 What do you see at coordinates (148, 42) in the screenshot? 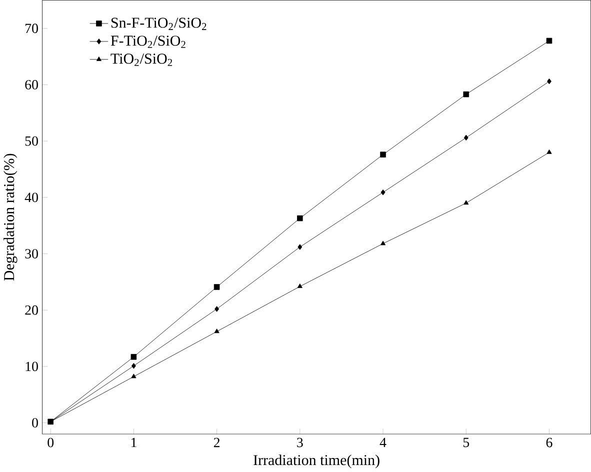
I see `legend-label: F-TiO$_{2}$/SiO$_{2}$` at bounding box center [148, 42].